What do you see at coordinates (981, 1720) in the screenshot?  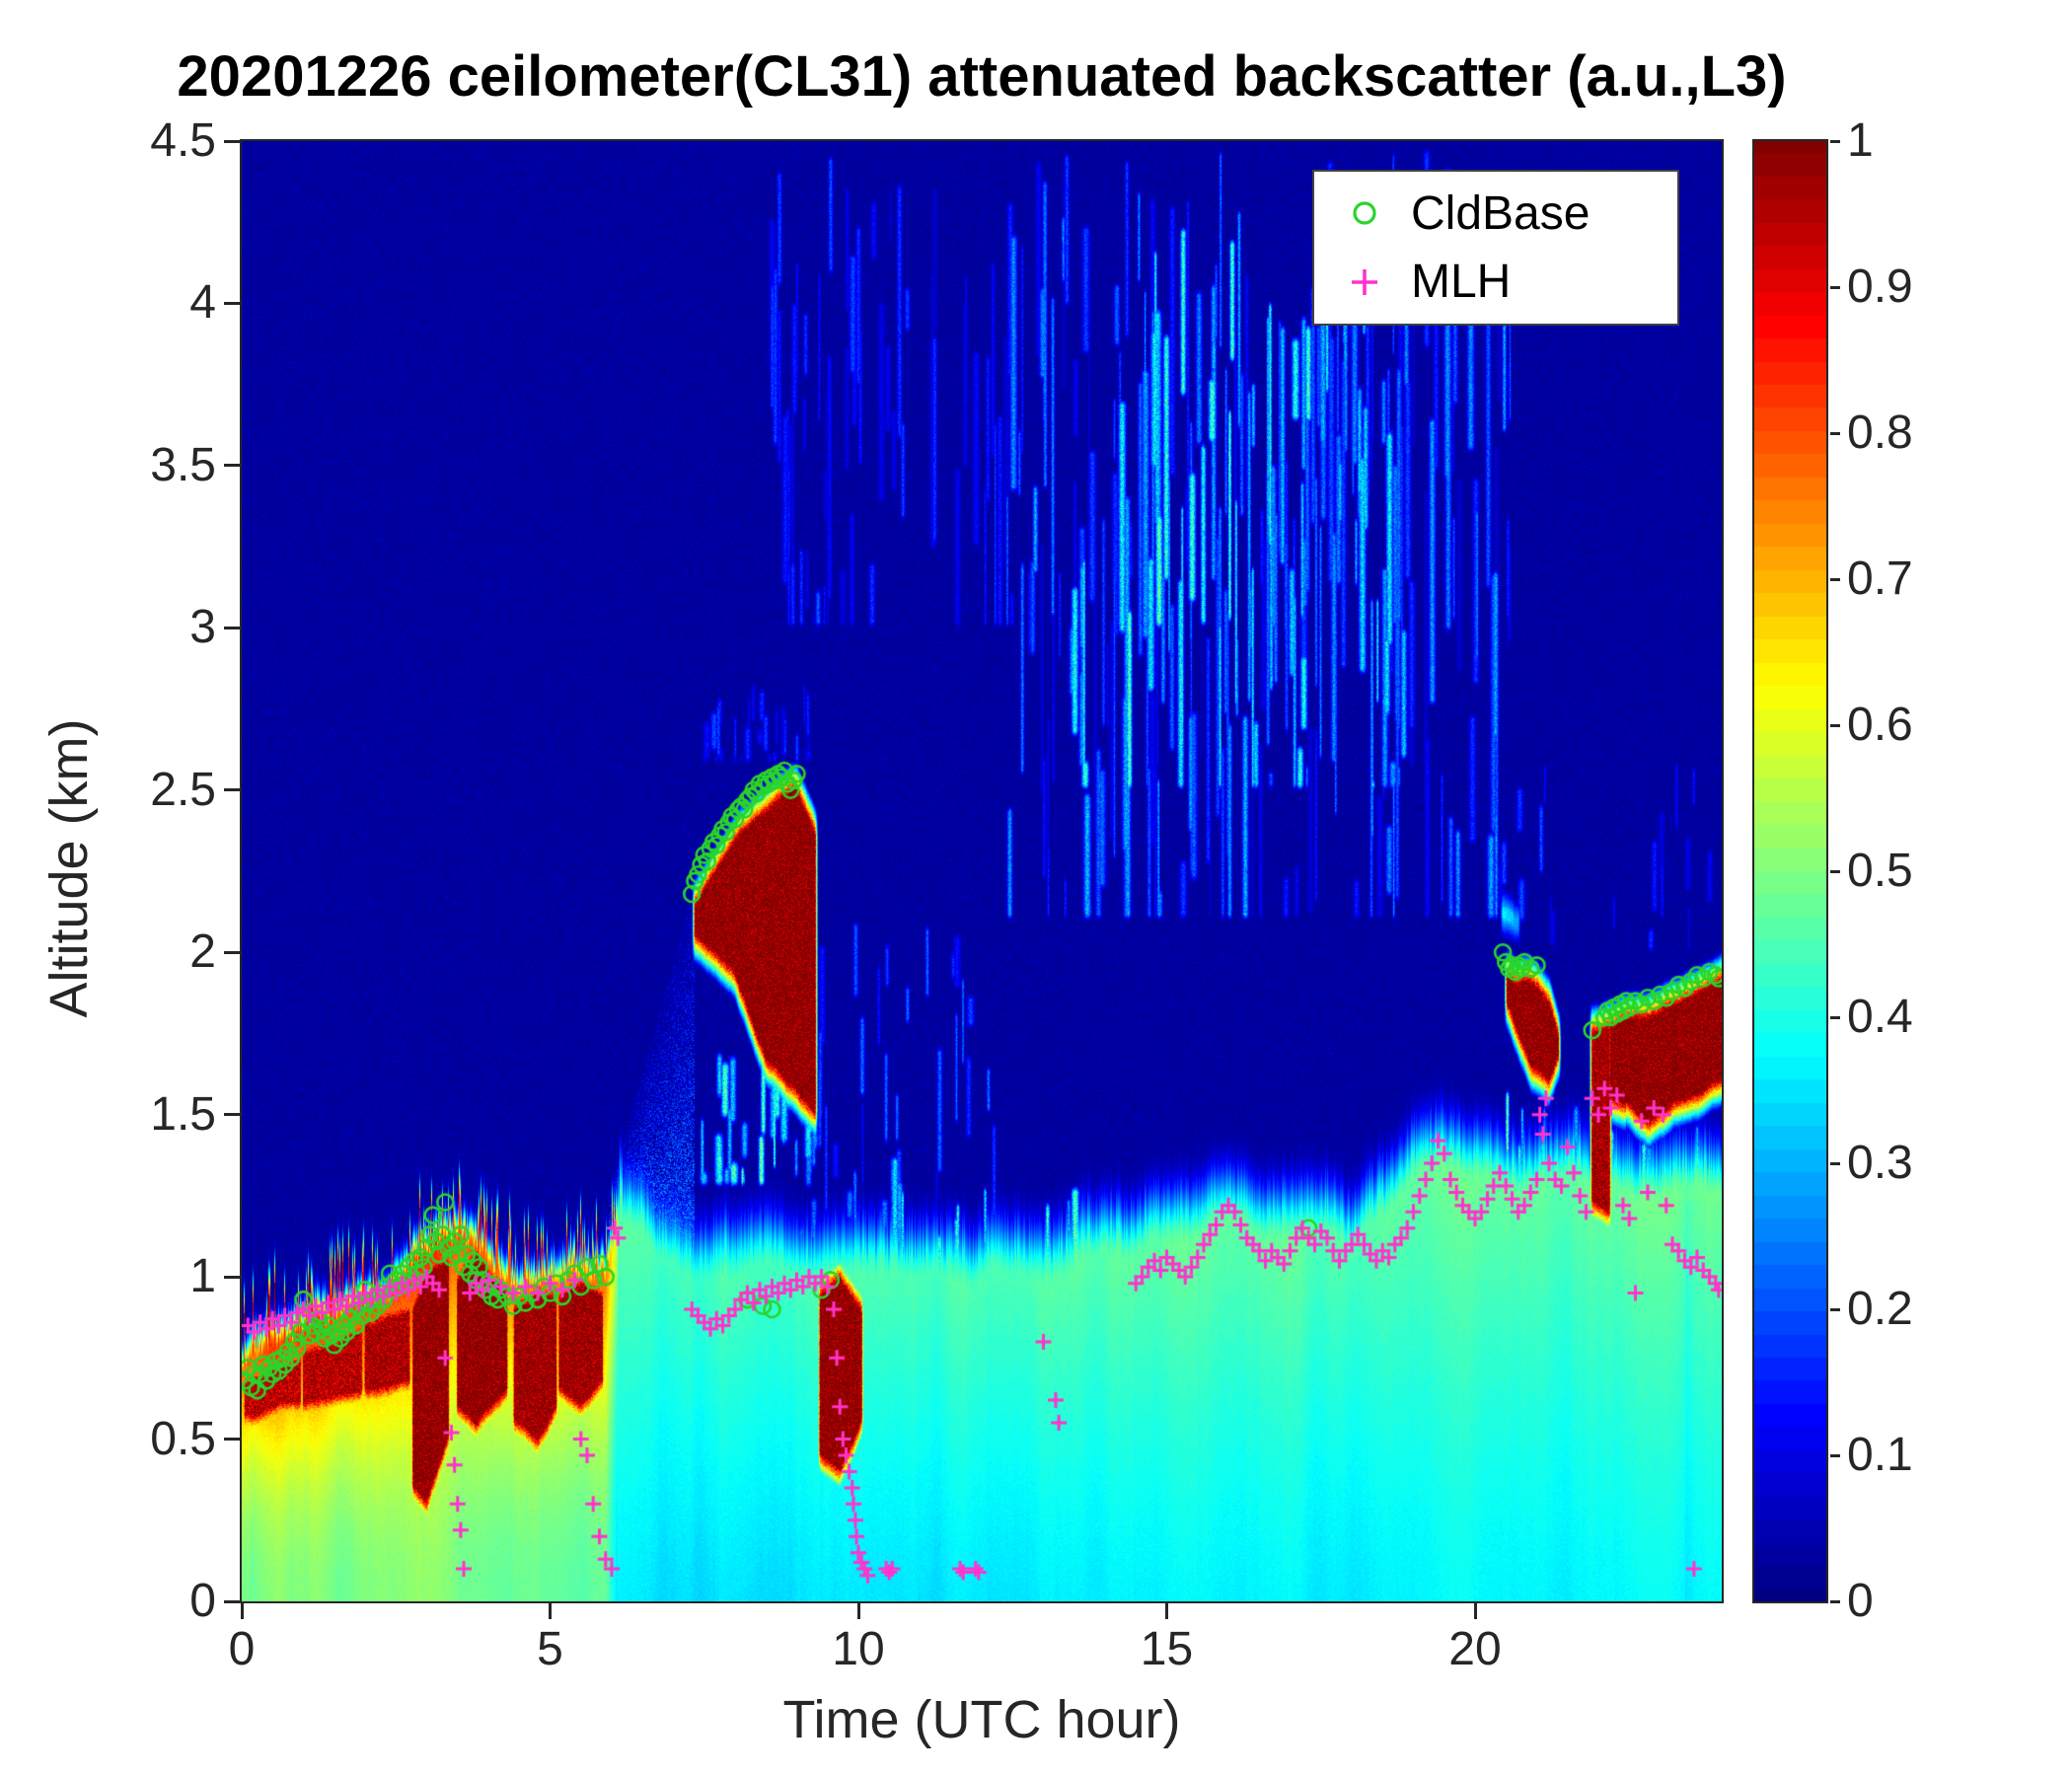 I see `x-axis-label: Time (UTC hour)` at bounding box center [981, 1720].